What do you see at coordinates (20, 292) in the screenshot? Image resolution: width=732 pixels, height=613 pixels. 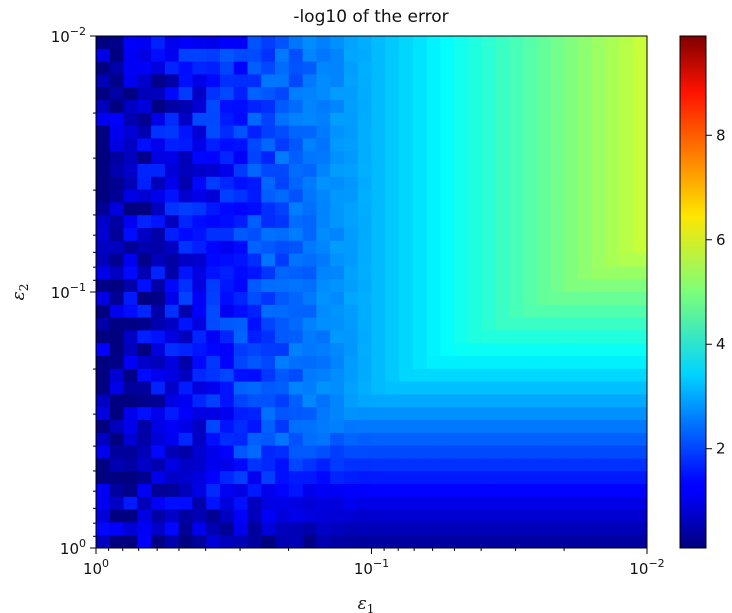 I see `y-axis-label: ε2` at bounding box center [20, 292].